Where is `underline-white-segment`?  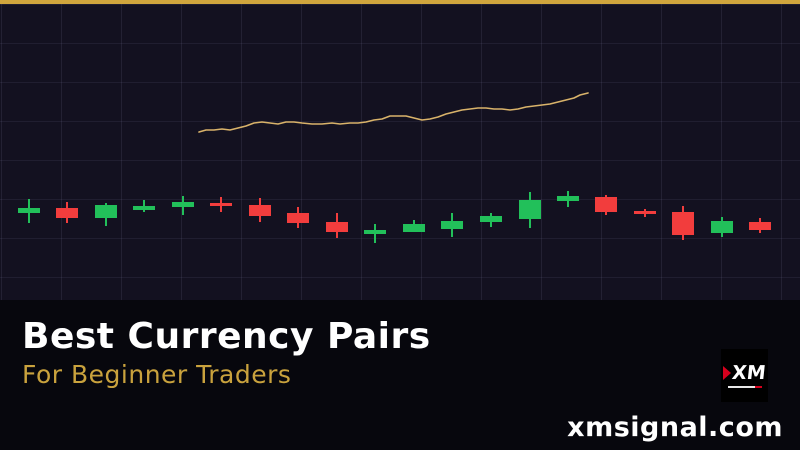 underline-white-segment is located at coordinates (741, 386).